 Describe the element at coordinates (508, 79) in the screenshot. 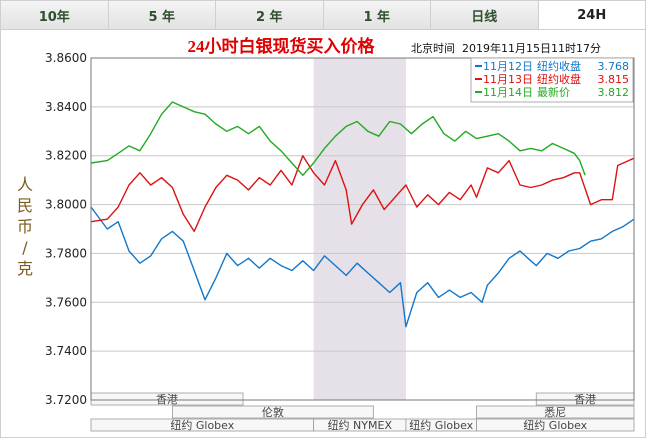

I see `legend-series-name: 11月13日` at that location.